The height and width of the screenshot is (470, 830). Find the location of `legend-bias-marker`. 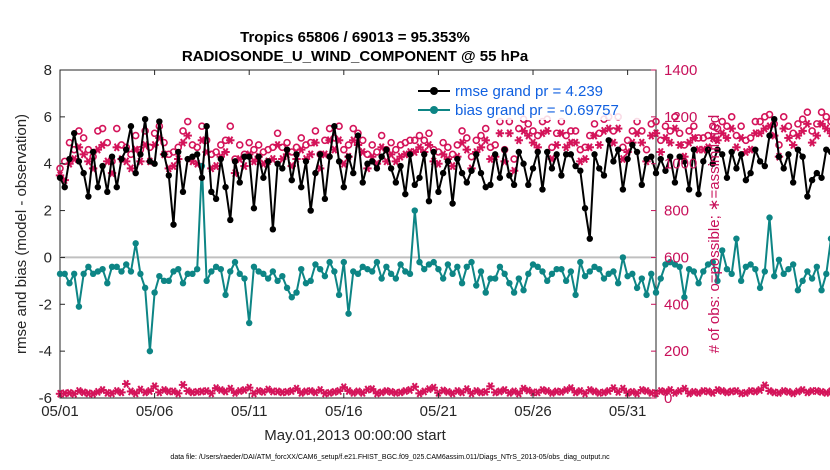

legend-bias-marker is located at coordinates (434, 110).